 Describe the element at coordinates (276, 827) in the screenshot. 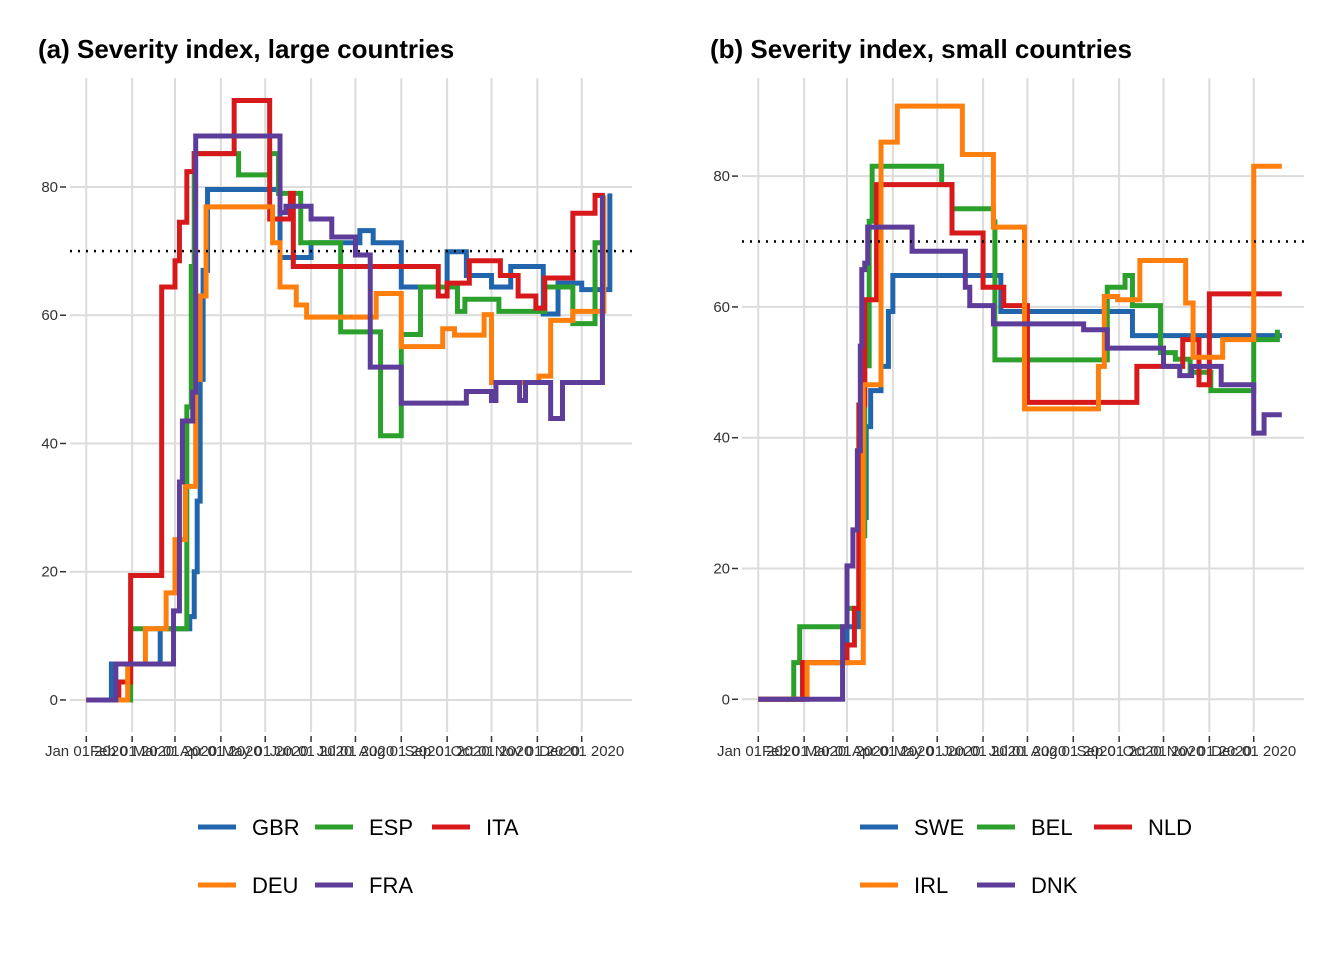

I see `legend-label-gbr: GBR` at that location.